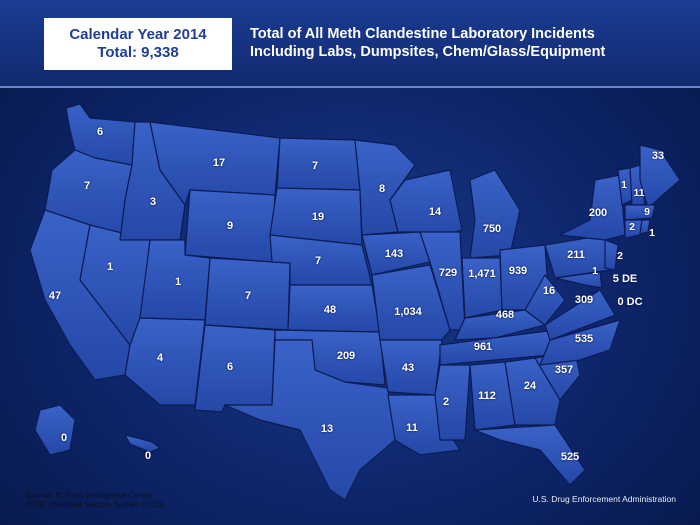  What do you see at coordinates (482, 274) in the screenshot?
I see `label-IN: 1,471` at bounding box center [482, 274].